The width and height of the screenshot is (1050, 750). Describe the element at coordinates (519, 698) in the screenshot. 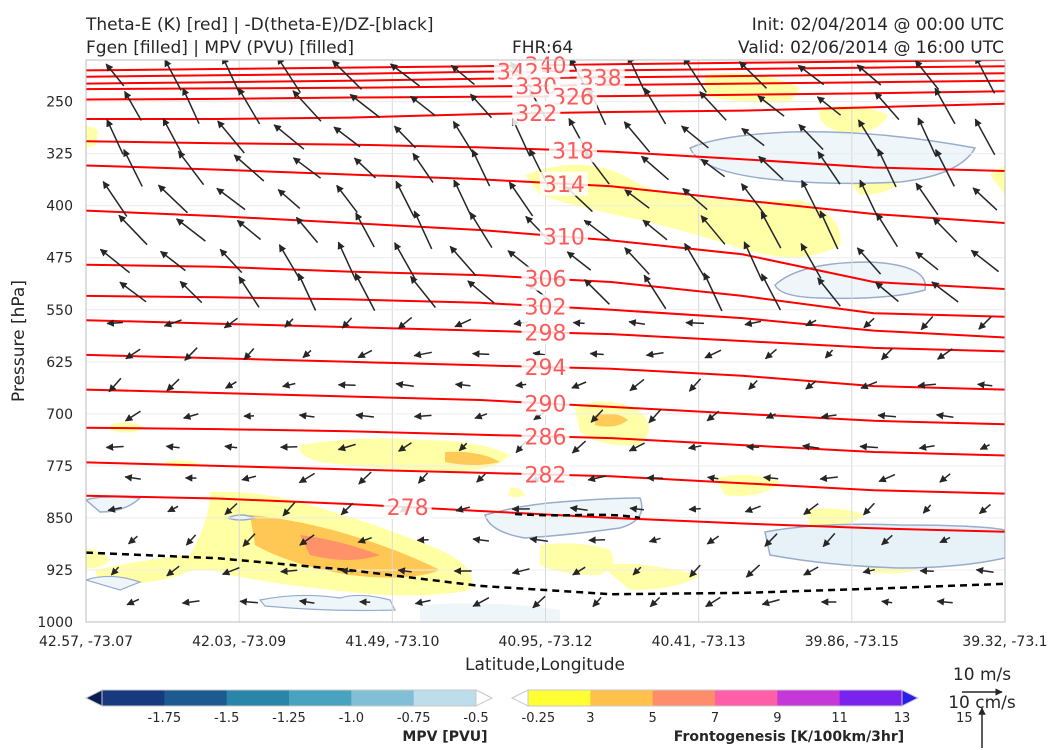

I see `fgen-colorbar-extend-low` at that location.